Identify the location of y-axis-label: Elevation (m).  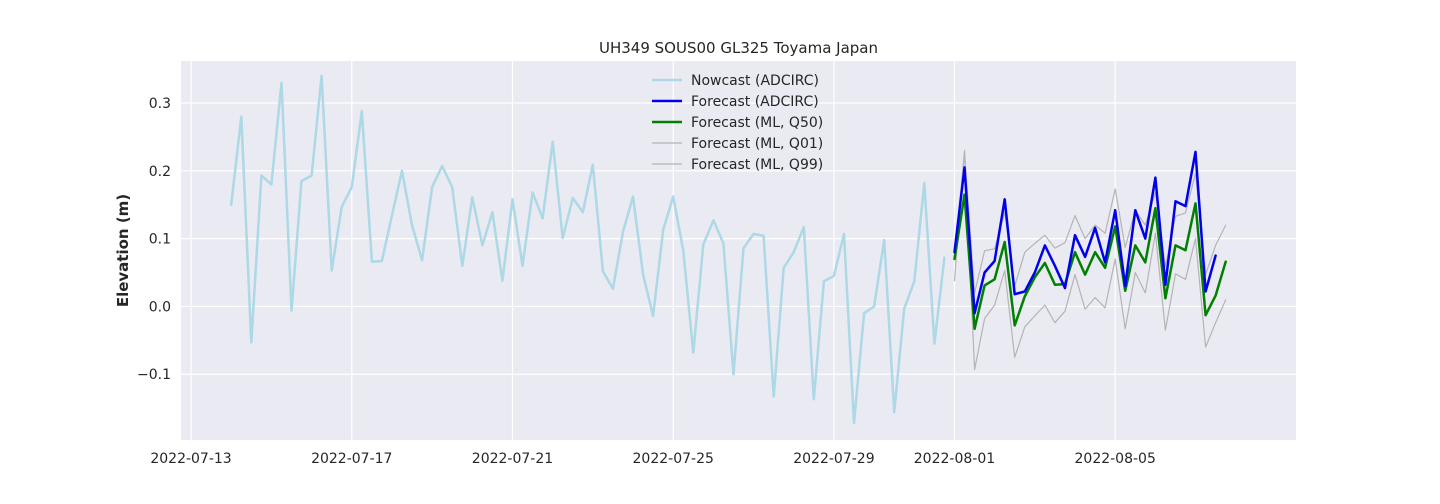
(123, 250).